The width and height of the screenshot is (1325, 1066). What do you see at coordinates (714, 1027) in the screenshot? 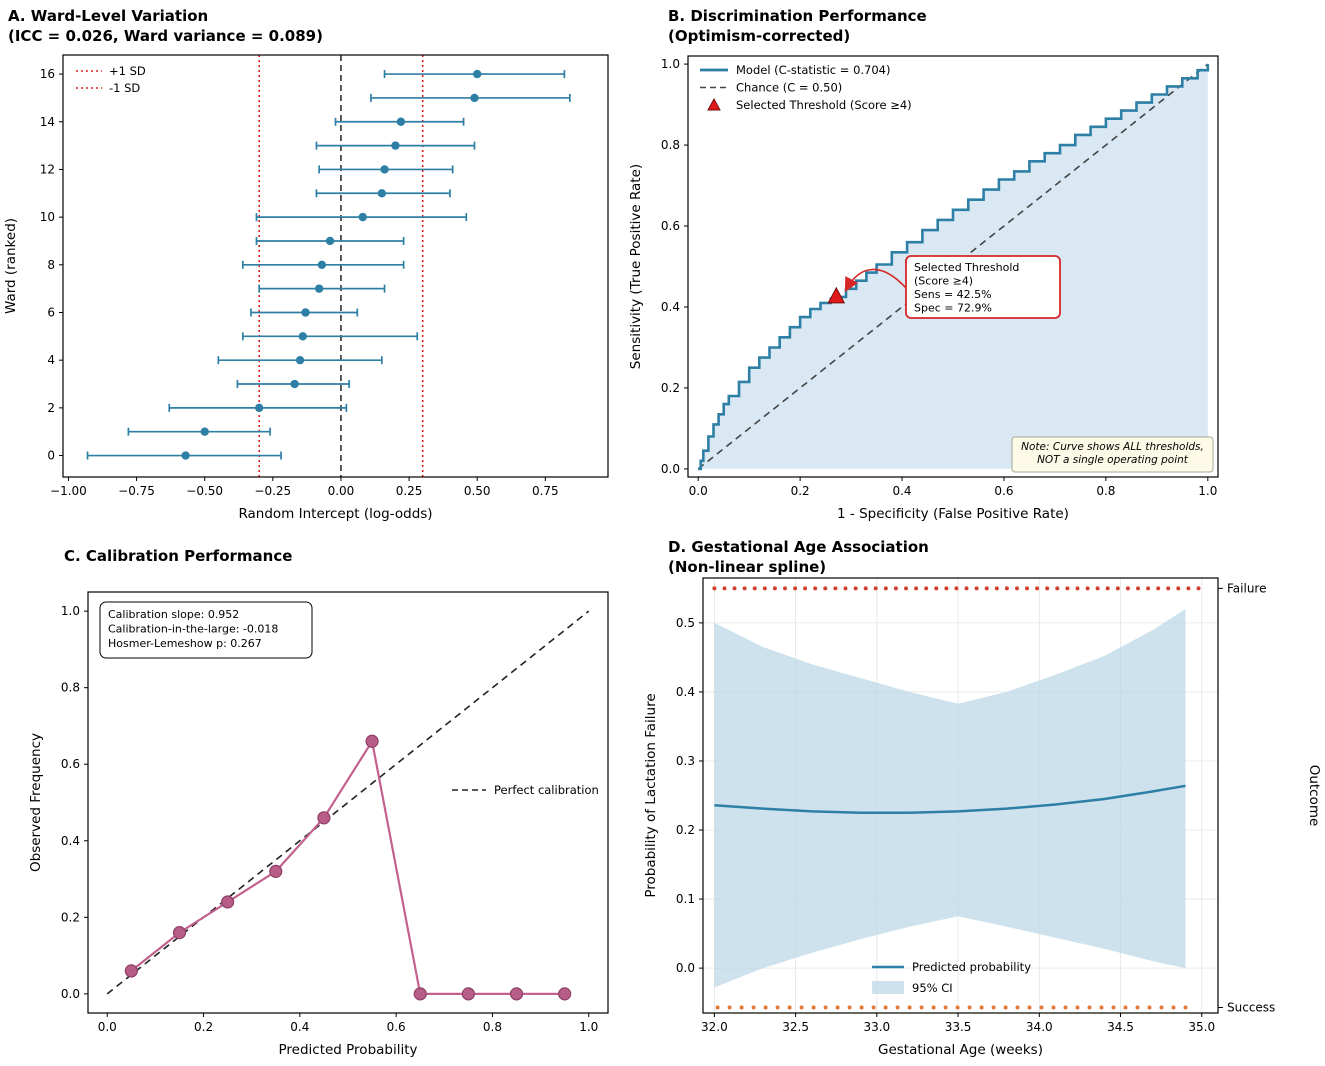
I see `svg-text: 32.0` at bounding box center [714, 1027].